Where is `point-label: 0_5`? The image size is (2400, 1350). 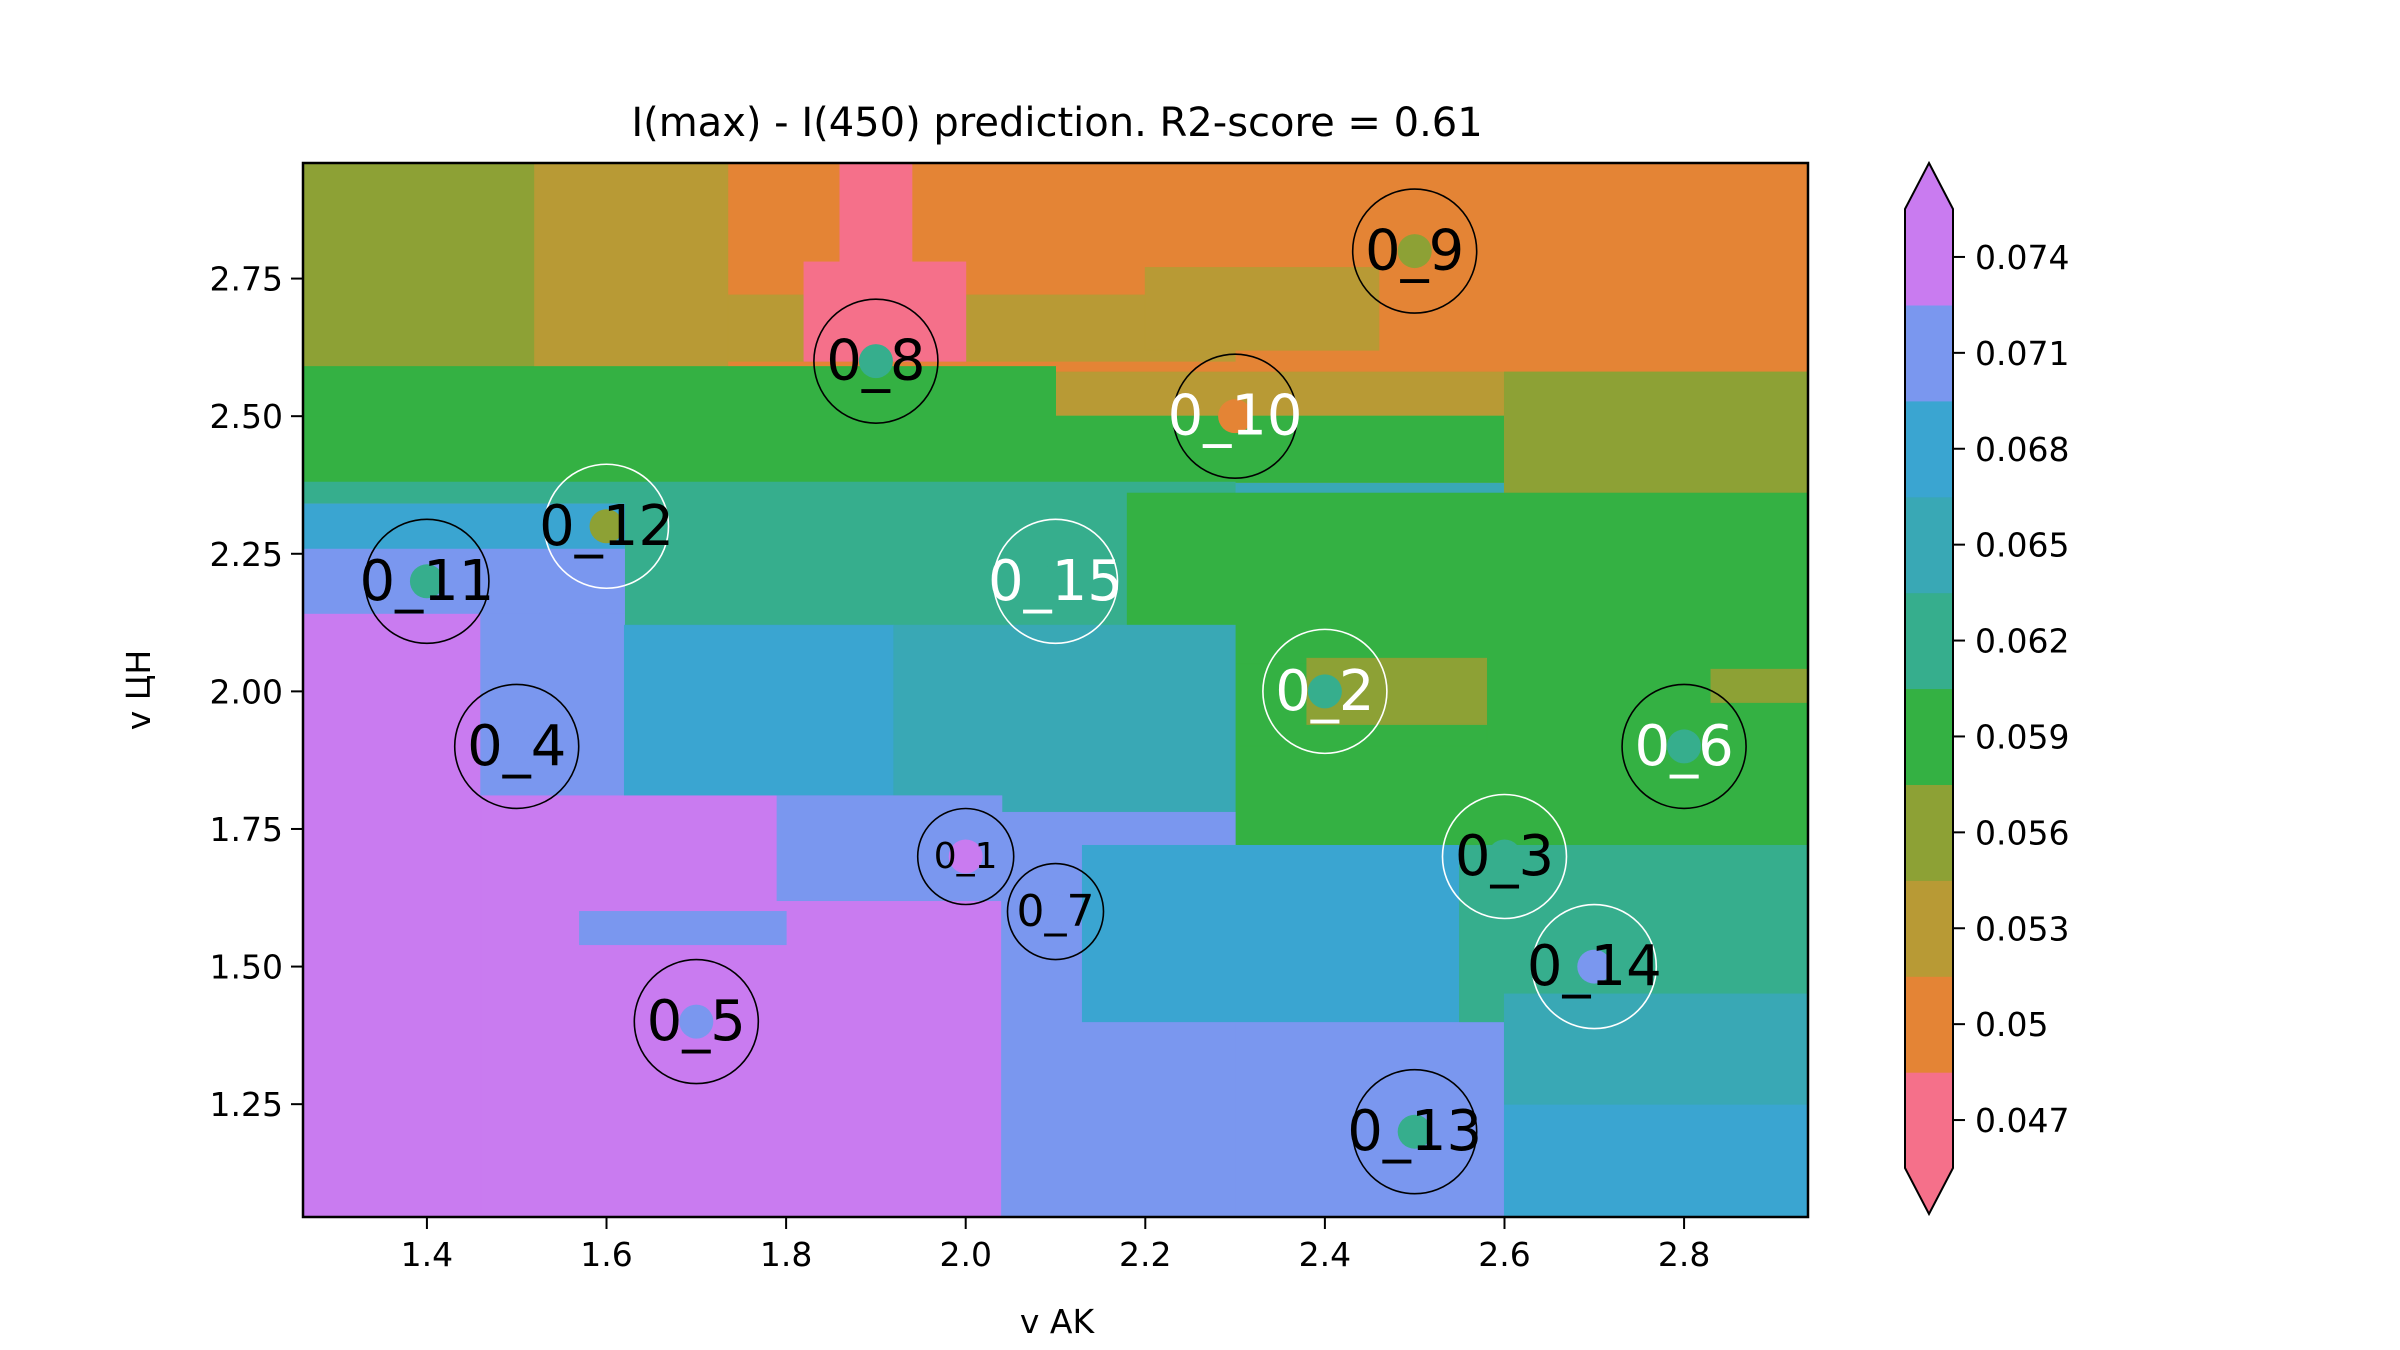 point-label: 0_5 is located at coordinates (696, 1021).